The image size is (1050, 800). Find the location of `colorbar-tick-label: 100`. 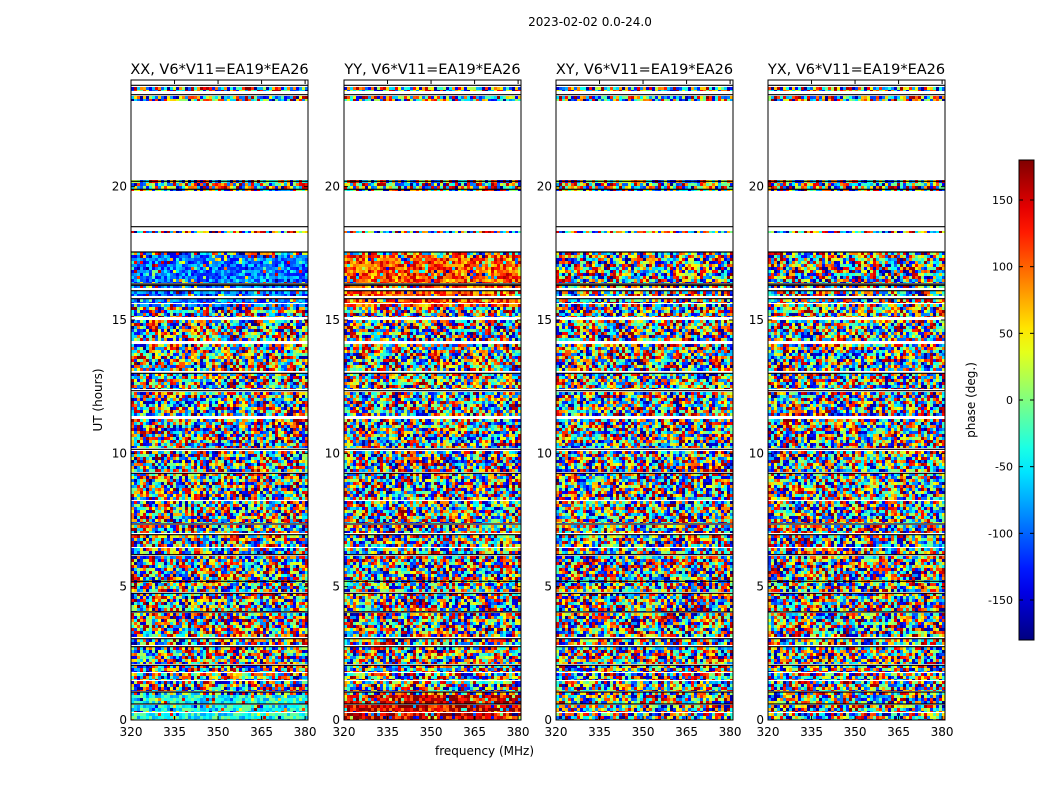

colorbar-tick-label: 100 is located at coordinates (1002, 267).